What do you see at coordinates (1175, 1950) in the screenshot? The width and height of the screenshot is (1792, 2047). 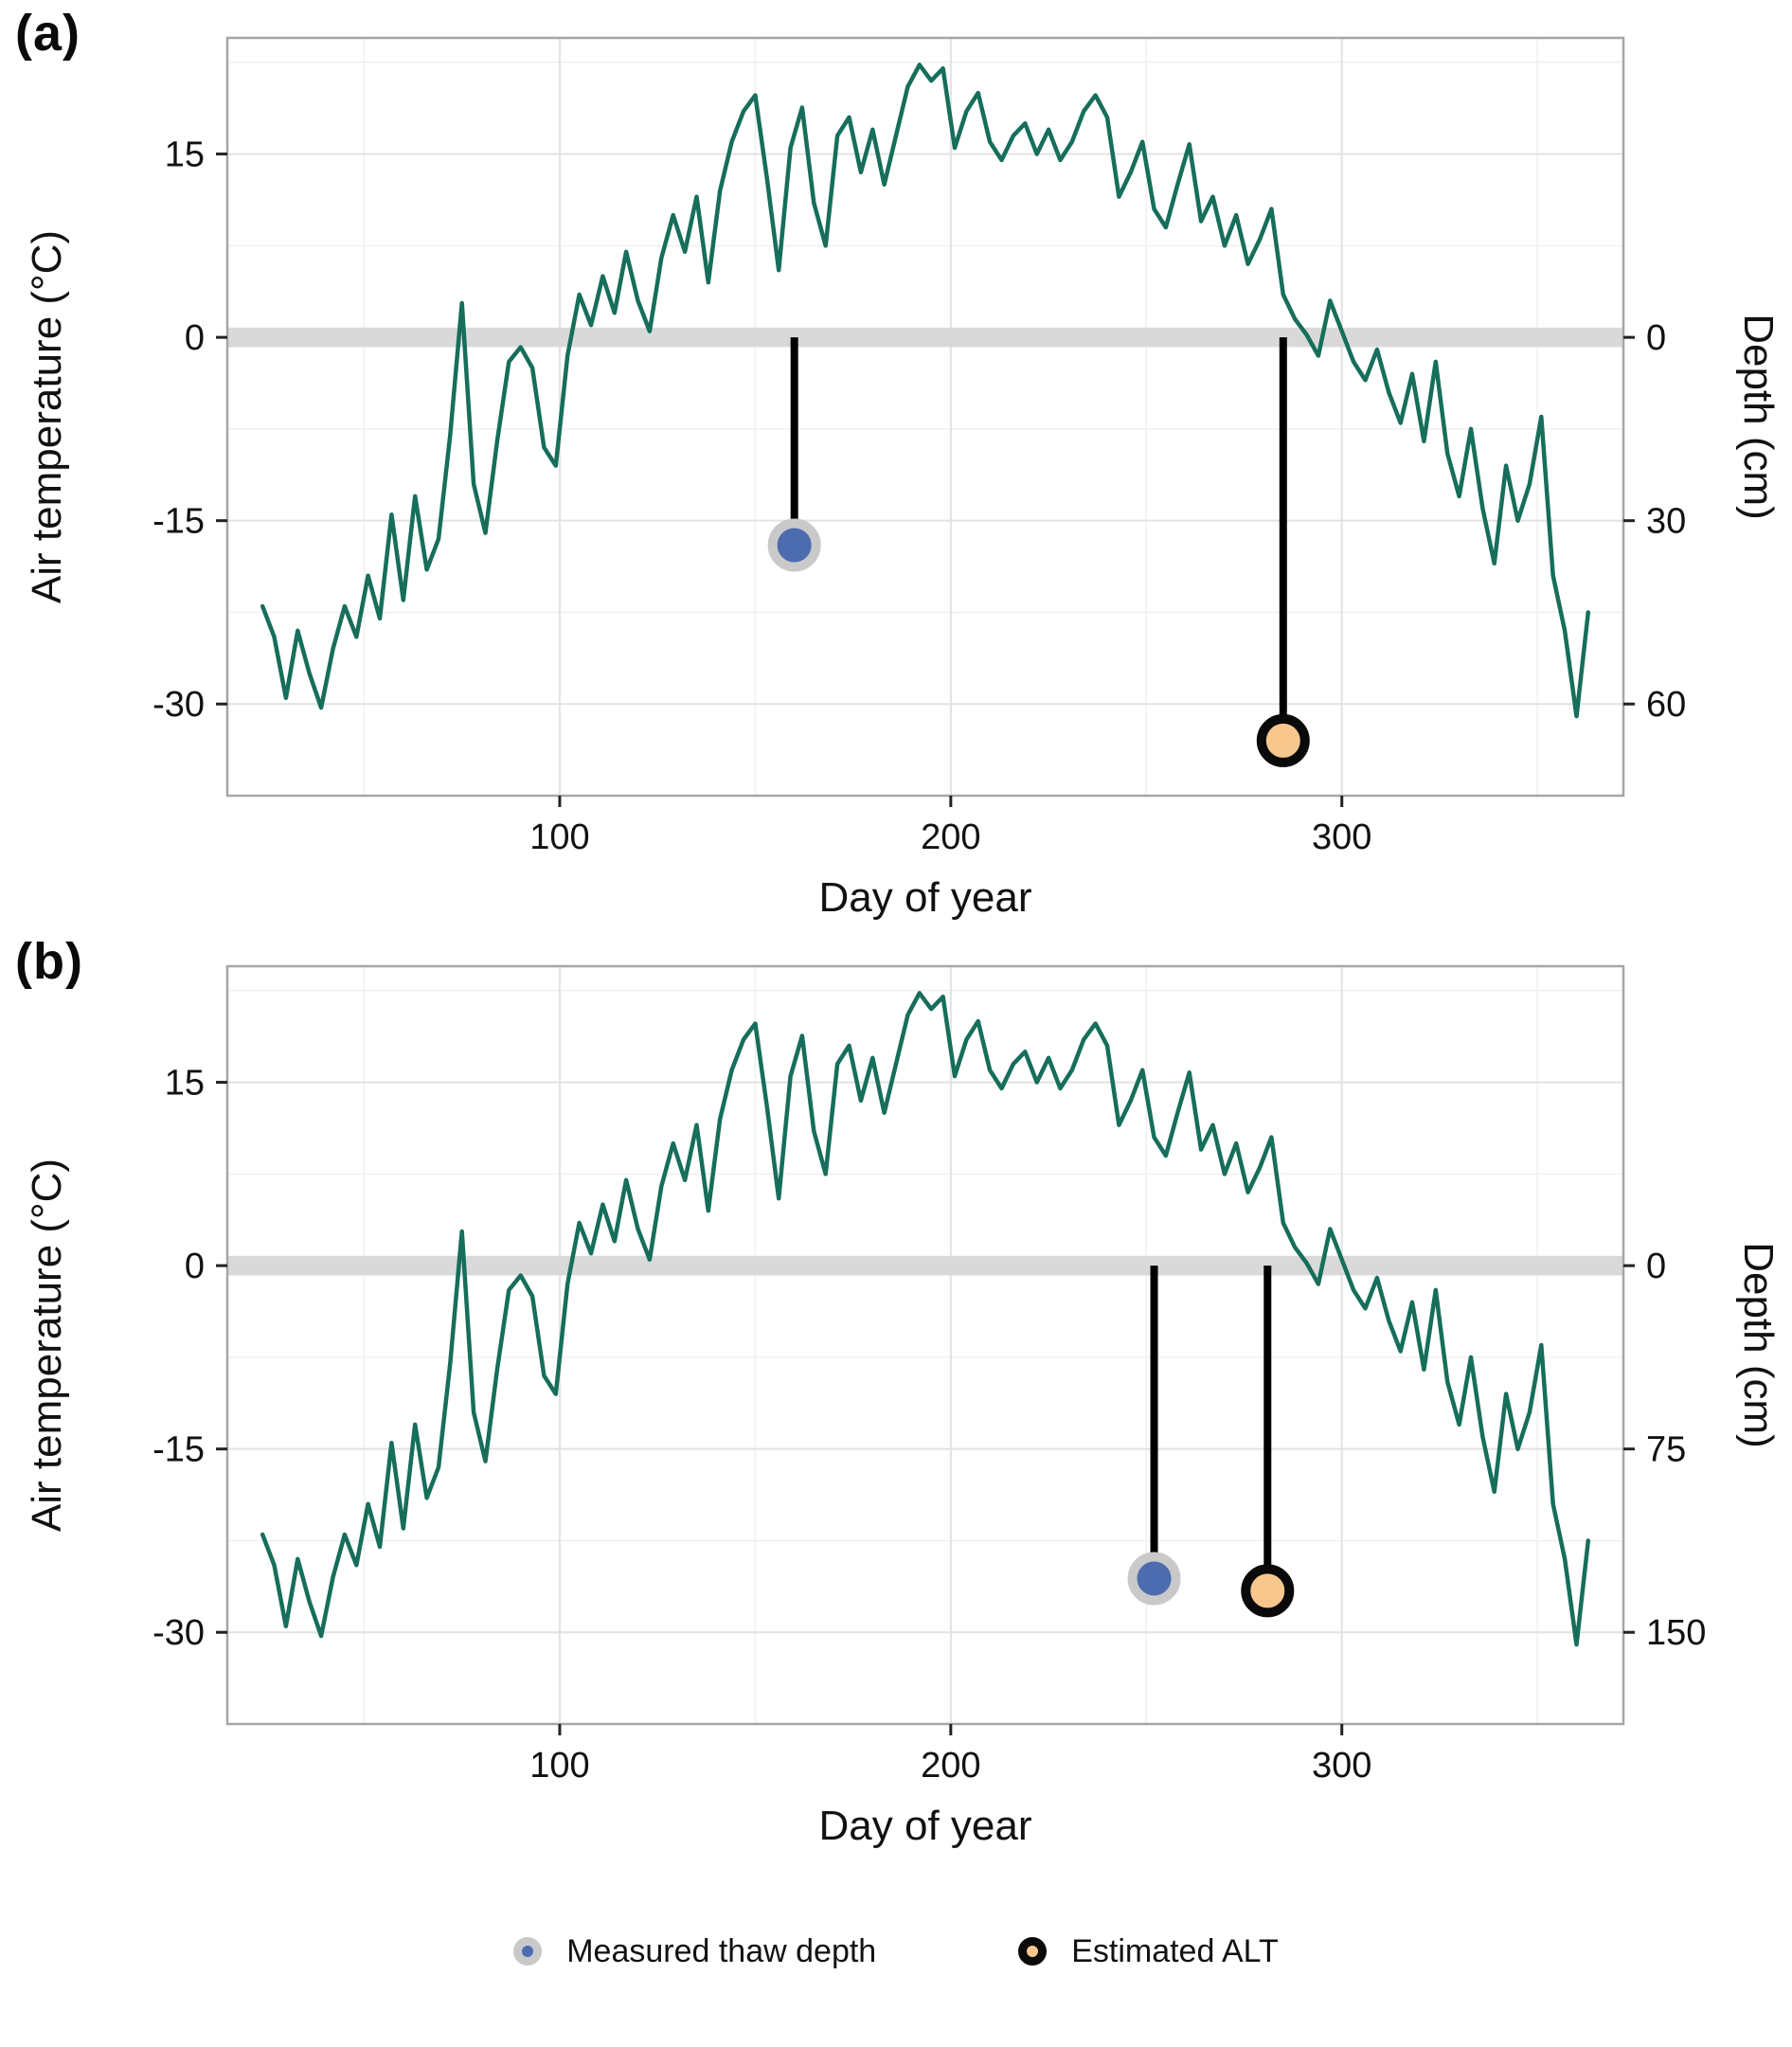 I see `legend-label-estimated-alt: Estimated ALT` at bounding box center [1175, 1950].